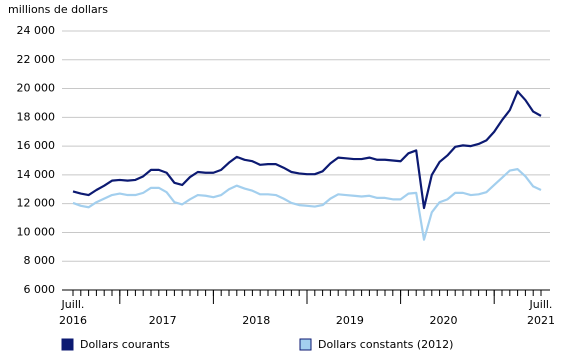  Describe the element at coordinates (350, 320) in the screenshot. I see `x-group-label: 2019` at that location.